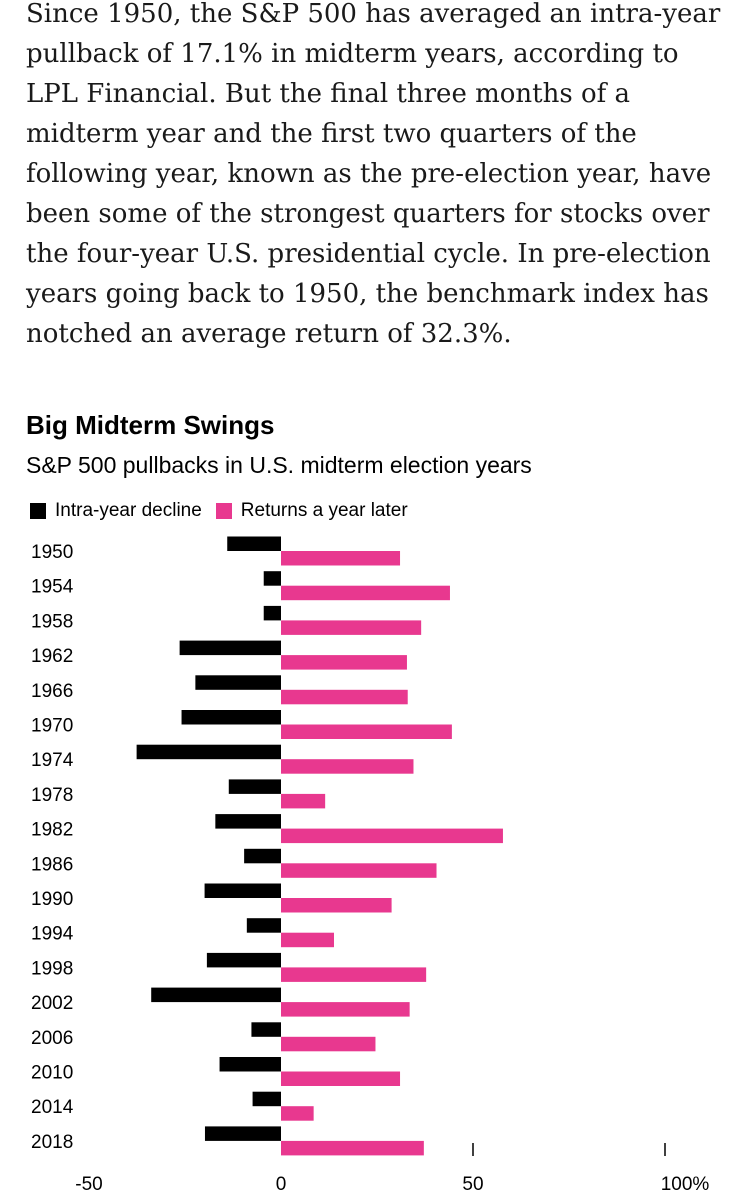 The width and height of the screenshot is (748, 1200). I want to click on y-tick-label: 2006, so click(52, 1038).